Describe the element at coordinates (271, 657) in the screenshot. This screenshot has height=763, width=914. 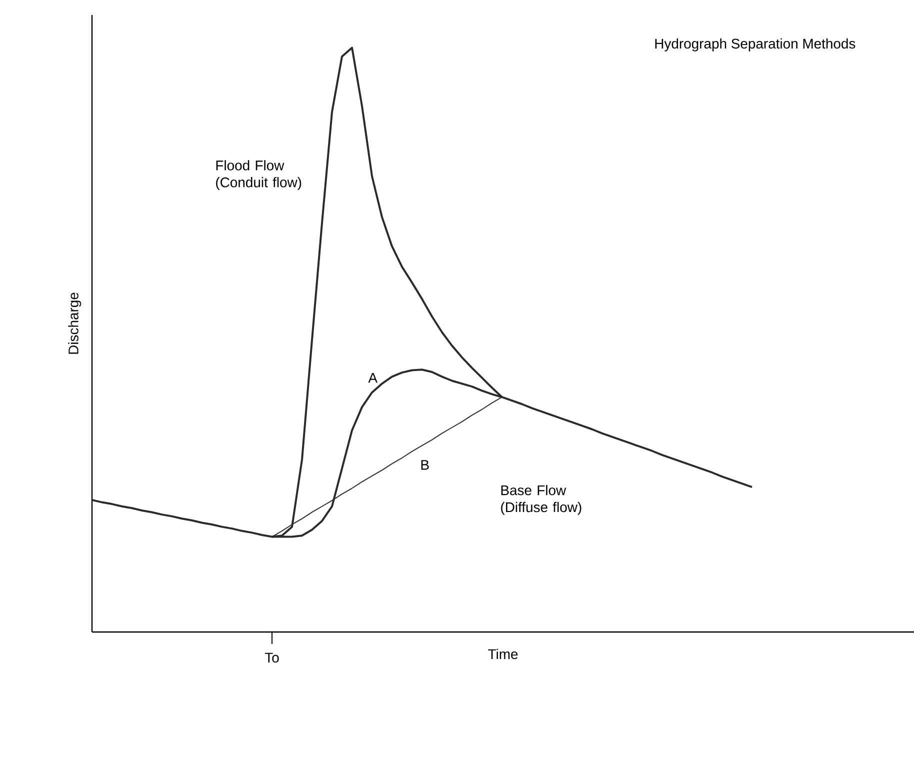
I see `text: To` at that location.